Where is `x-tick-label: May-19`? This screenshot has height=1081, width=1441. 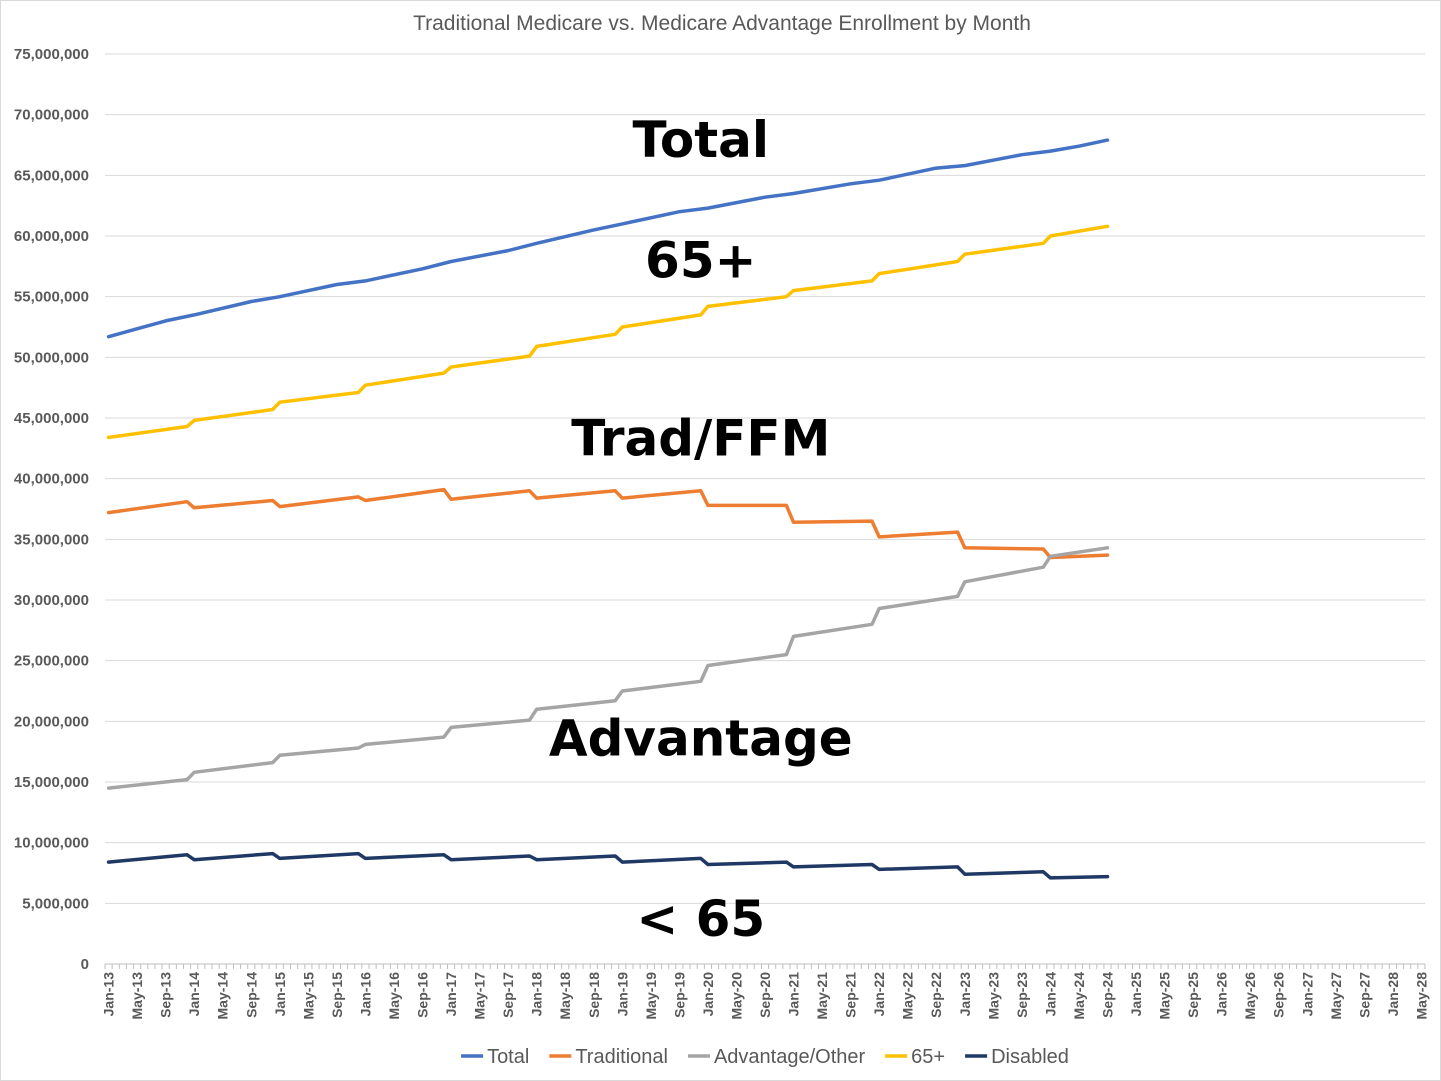
x-tick-label: May-19 is located at coordinates (651, 996).